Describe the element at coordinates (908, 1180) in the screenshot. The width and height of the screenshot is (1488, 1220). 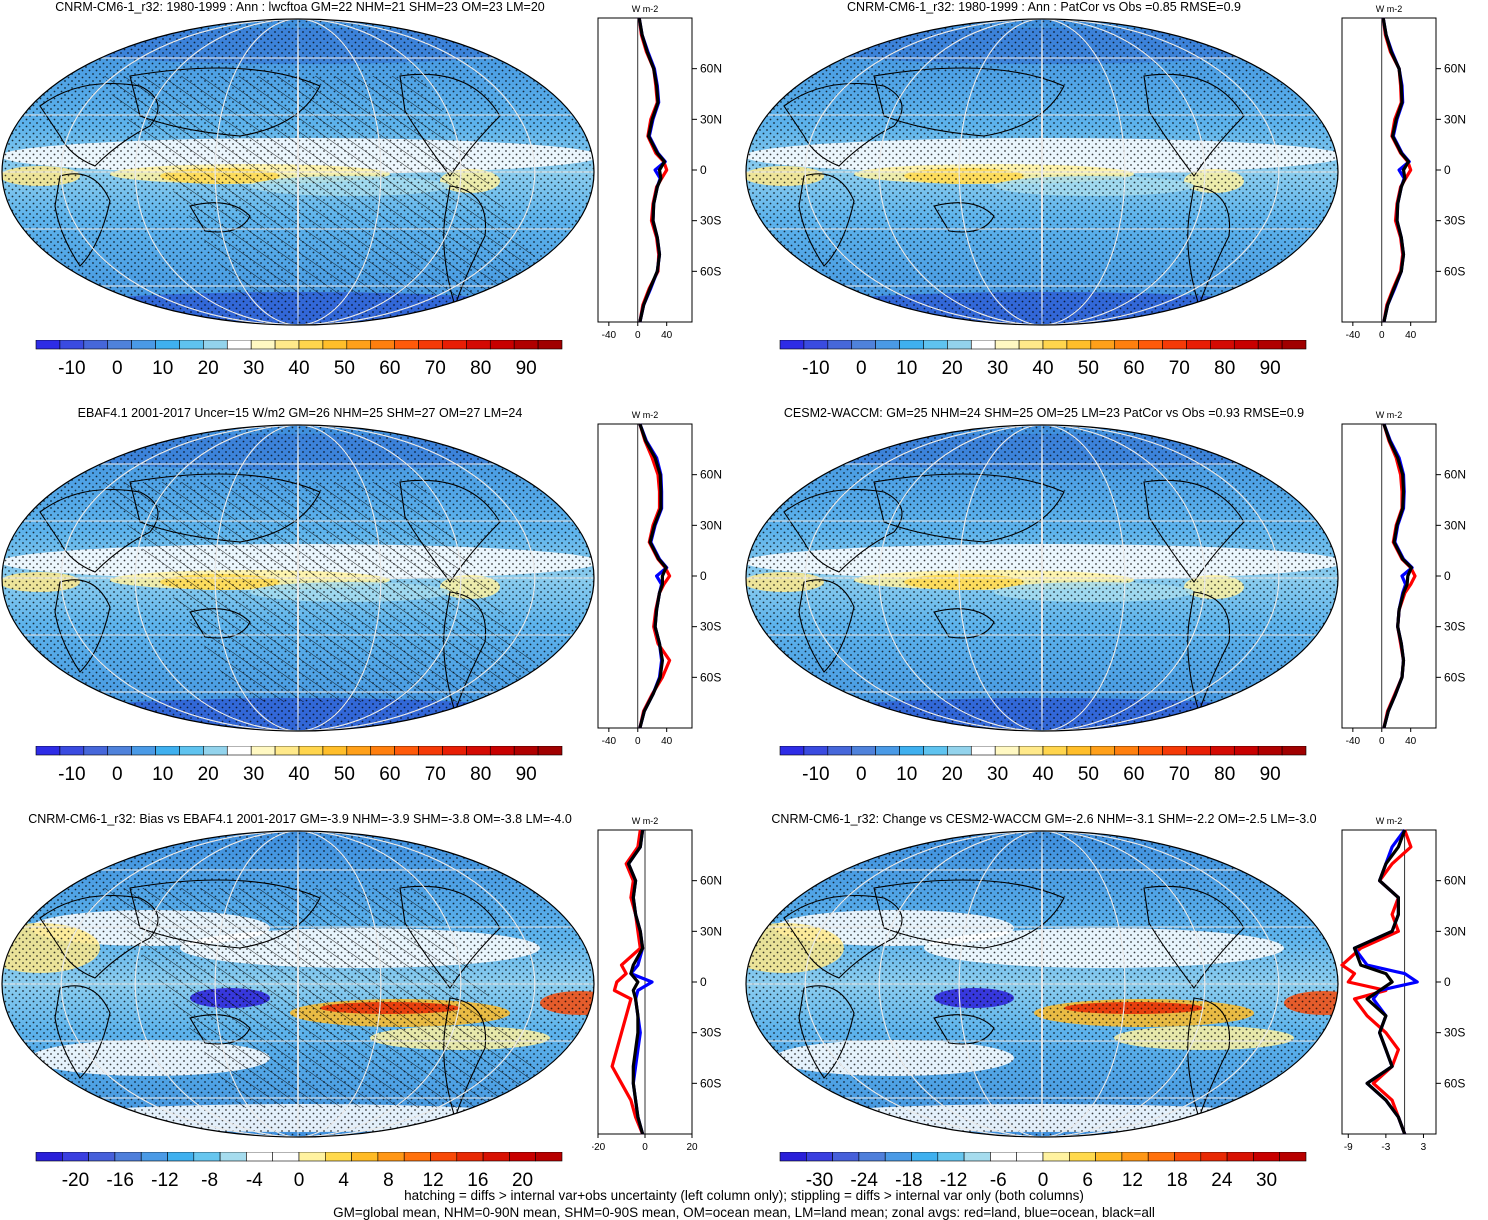
I see `colorbar-tick-label: -18` at that location.